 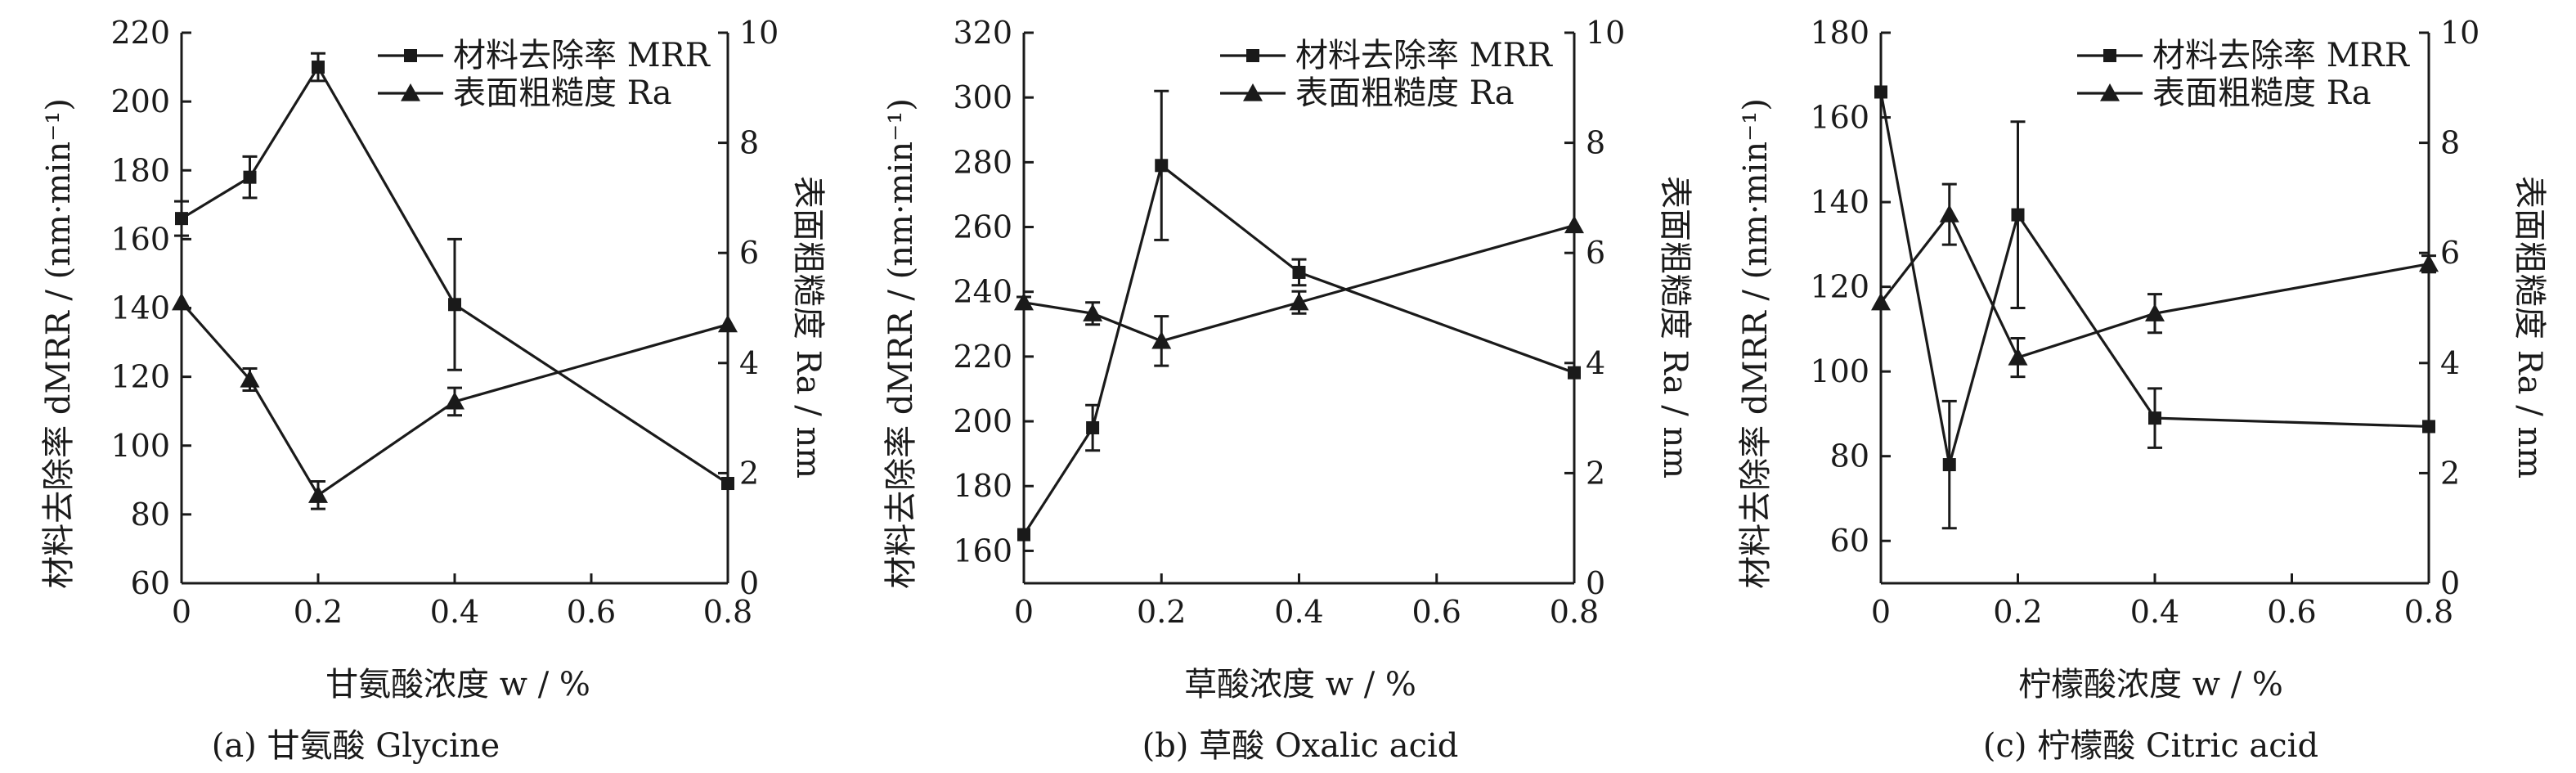 What do you see at coordinates (759, 33) in the screenshot?
I see `panel-a-ytick-right-label: 10` at bounding box center [759, 33].